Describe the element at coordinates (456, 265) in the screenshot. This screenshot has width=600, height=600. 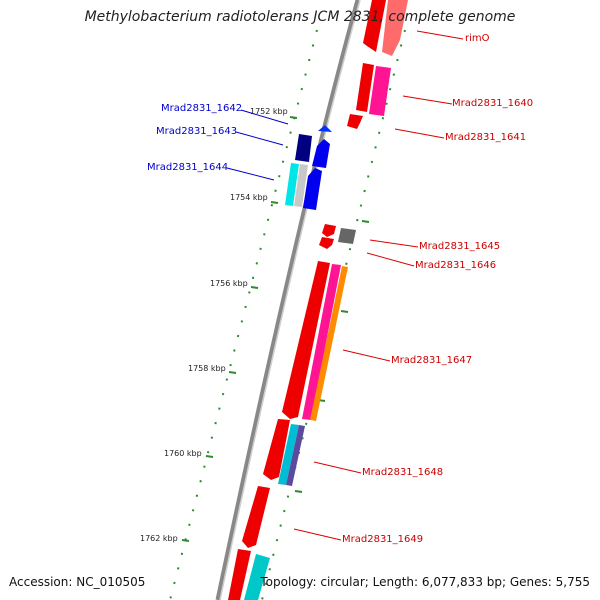
I see `gene-label-Mrad2831-1646: Mrad2831_1646` at that location.